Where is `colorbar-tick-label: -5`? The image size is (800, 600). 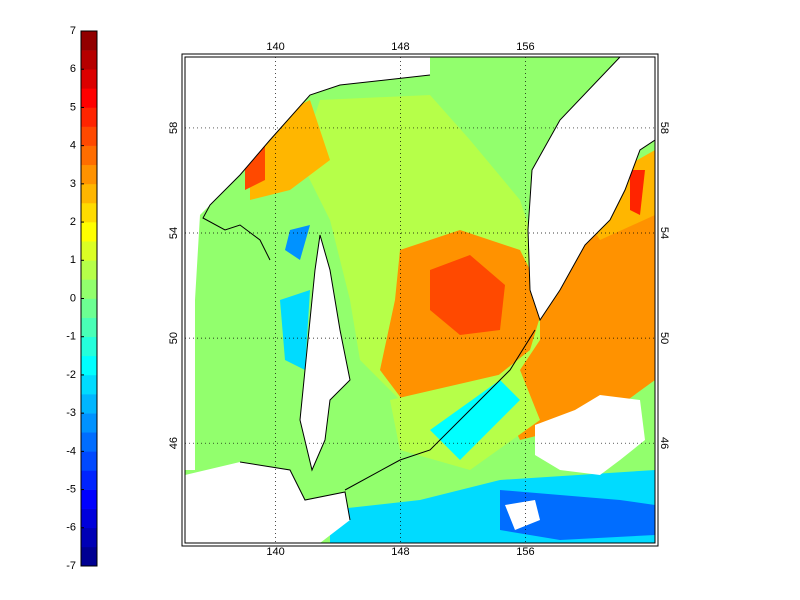 colorbar-tick-label: -5 is located at coordinates (71, 489).